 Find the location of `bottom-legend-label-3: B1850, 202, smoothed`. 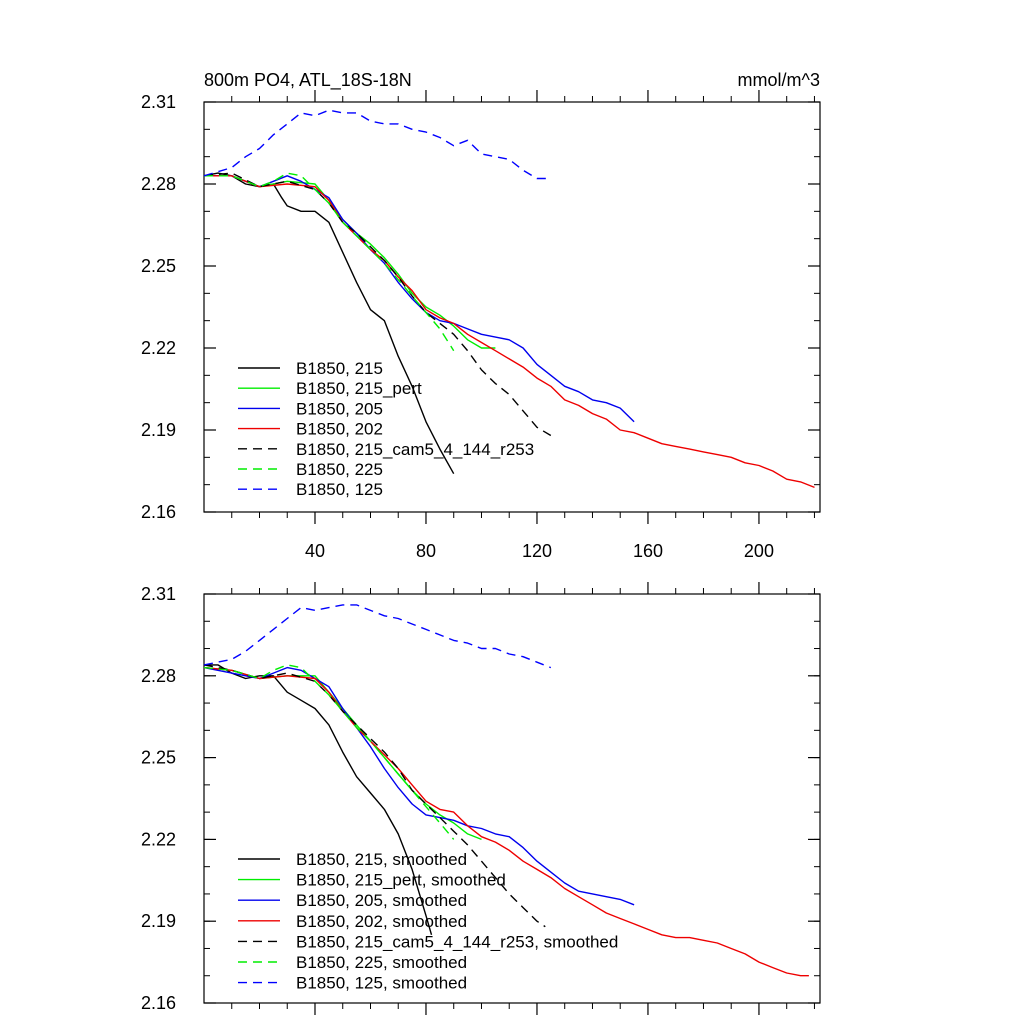

bottom-legend-label-3: B1850, 202, smoothed is located at coordinates (381, 921).